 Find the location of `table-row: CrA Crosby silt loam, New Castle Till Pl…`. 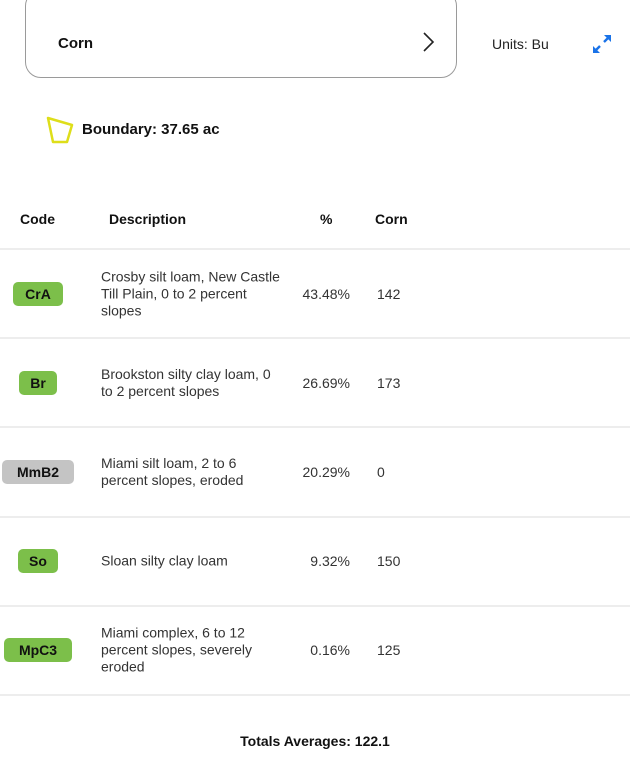

table-row: CrA Crosby silt loam, New Castle Till Pl… is located at coordinates (315, 293).